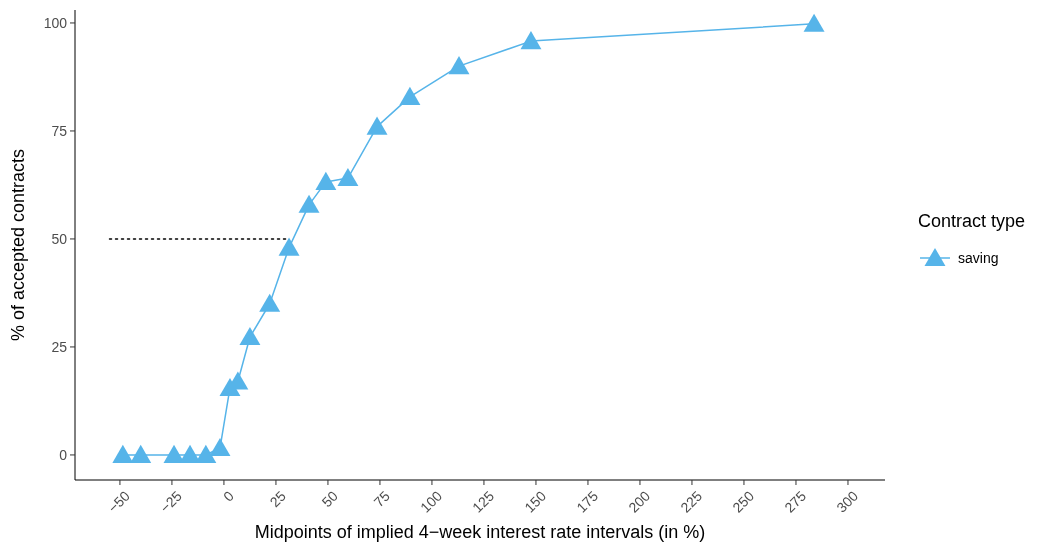  Describe the element at coordinates (171, 501) in the screenshot. I see `x-tick-label: −25` at that location.